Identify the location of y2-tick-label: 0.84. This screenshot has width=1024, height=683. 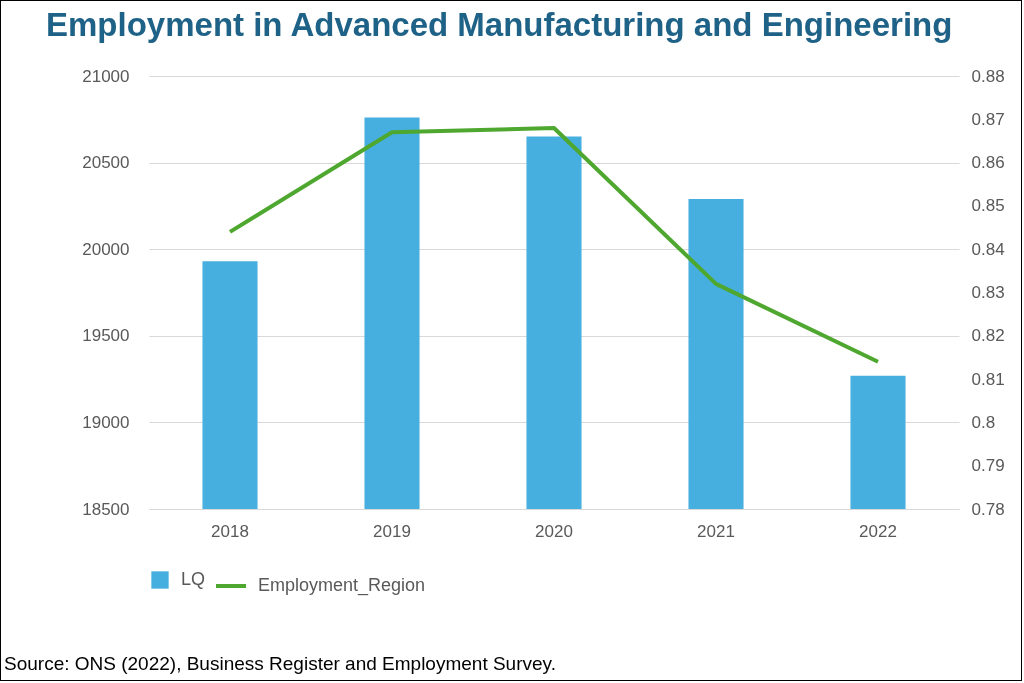
(988, 249).